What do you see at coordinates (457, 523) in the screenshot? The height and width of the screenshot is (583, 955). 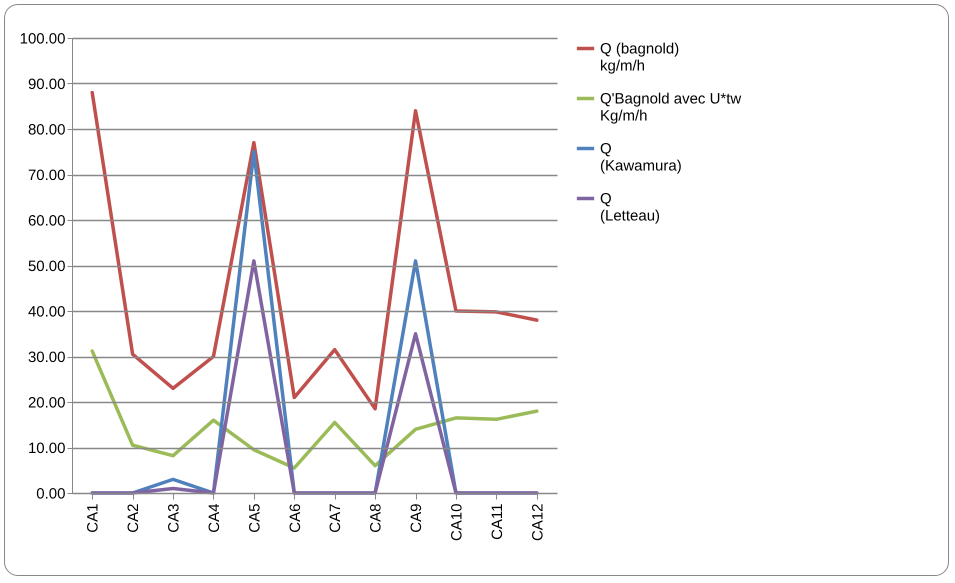 I see `x-tick-label: CA10` at bounding box center [457, 523].